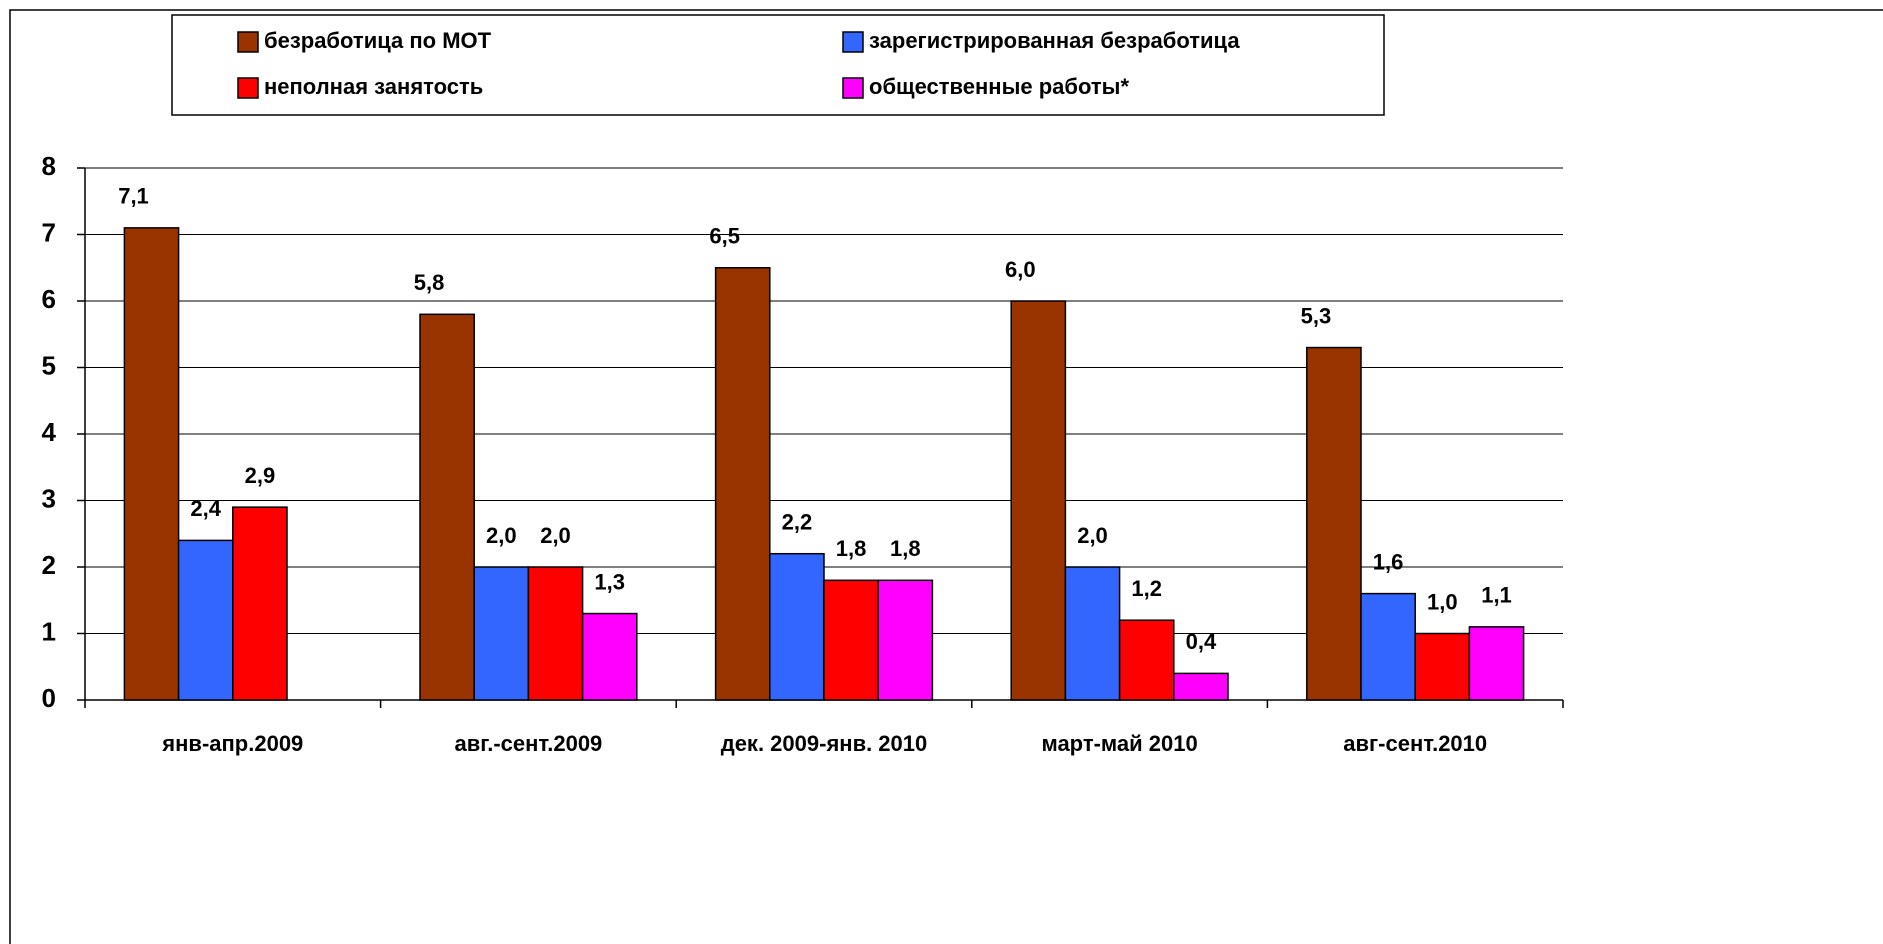 The image size is (1883, 944). Describe the element at coordinates (1020, 269) in the screenshot. I see `value-label: 6,0` at that location.